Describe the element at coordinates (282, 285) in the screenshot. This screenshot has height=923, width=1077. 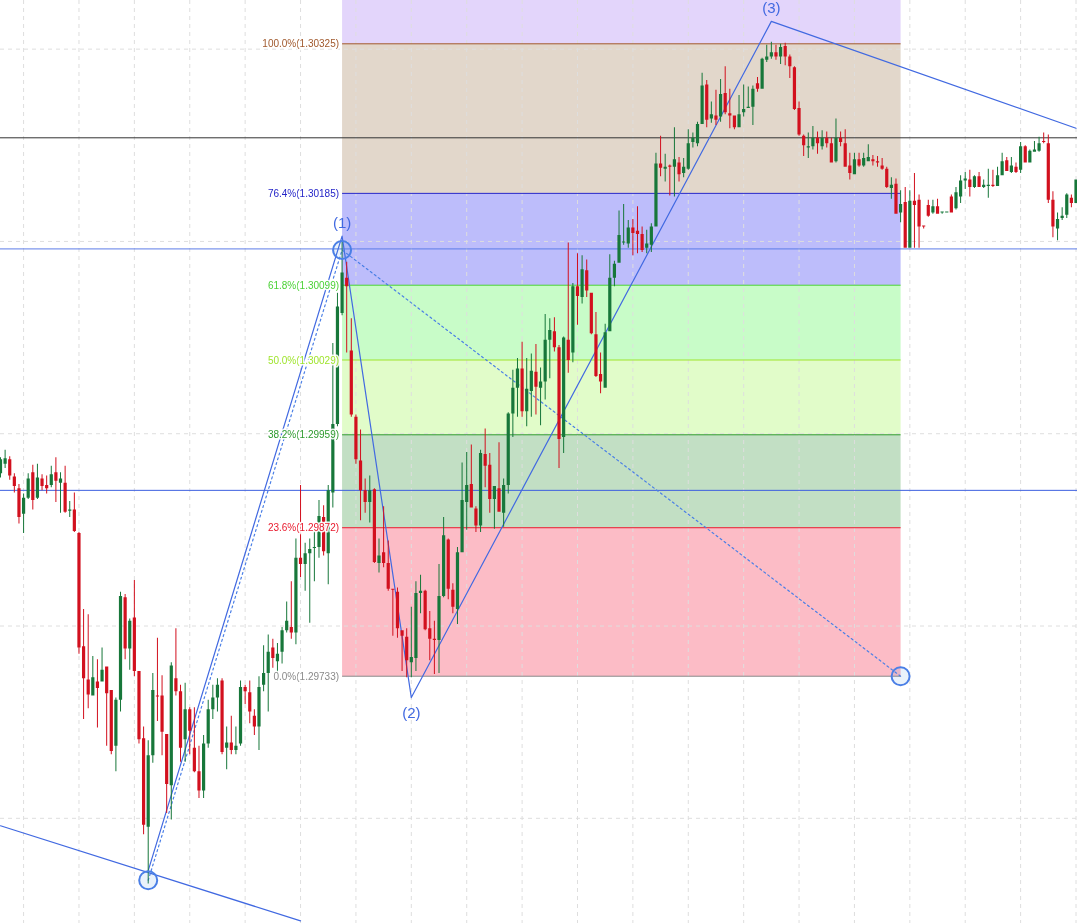
I see `annotation: 61.8%` at that location.